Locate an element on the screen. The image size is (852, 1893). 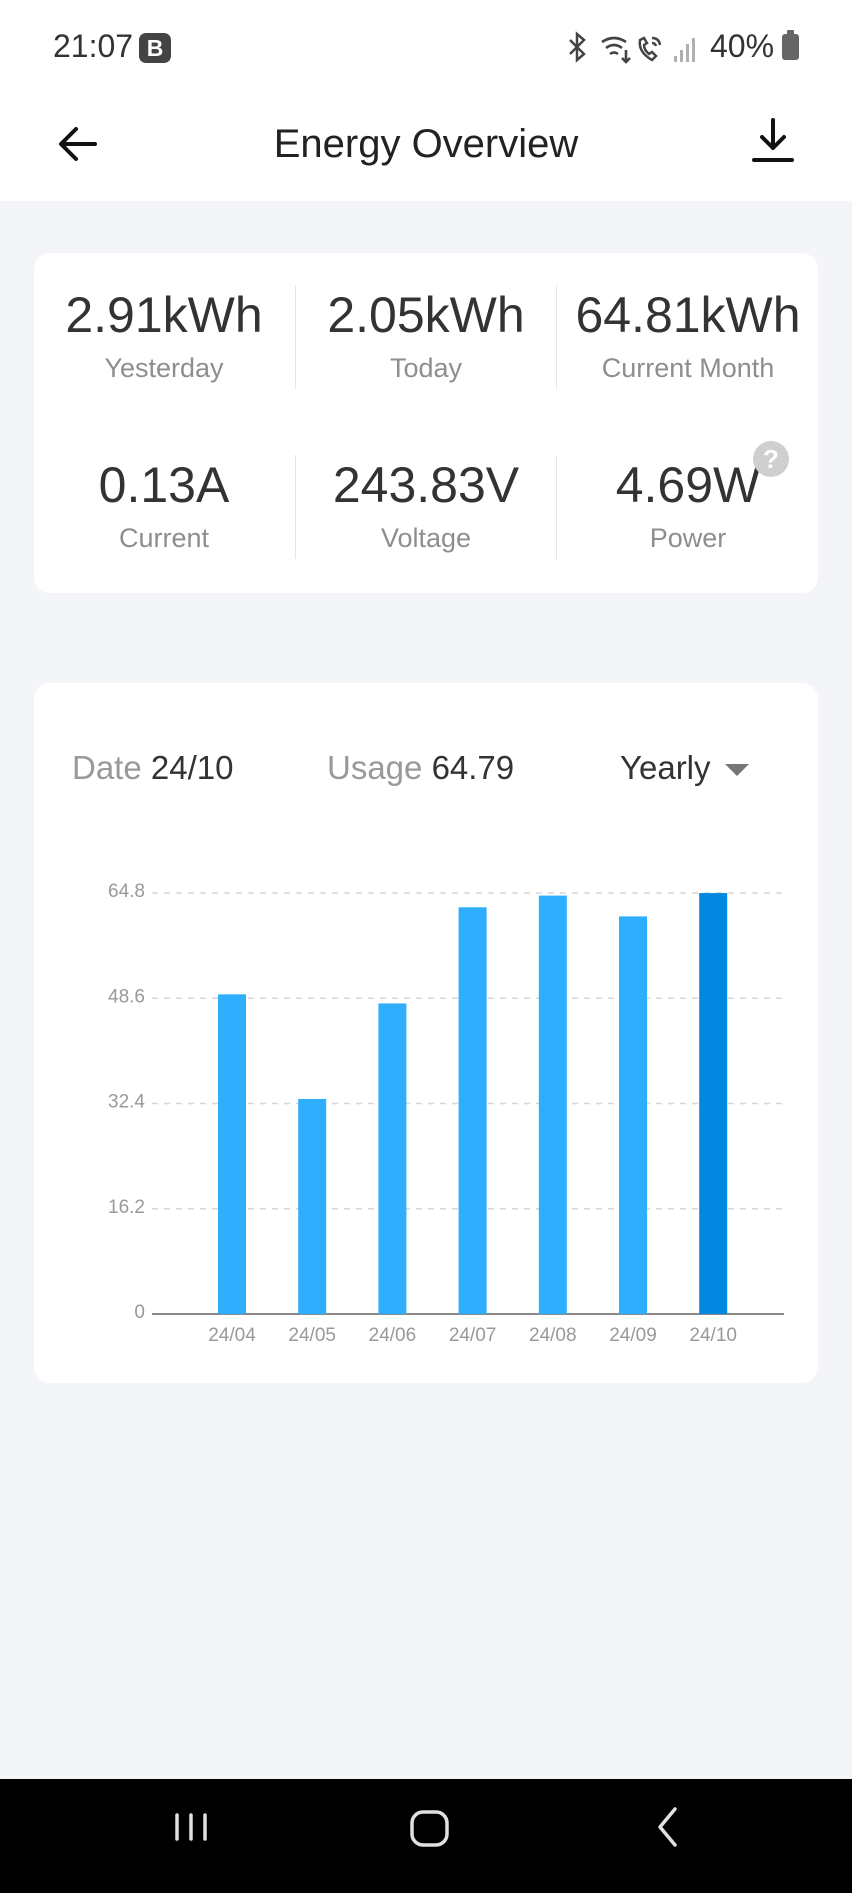
period-value: Yearly is located at coordinates (665, 767).